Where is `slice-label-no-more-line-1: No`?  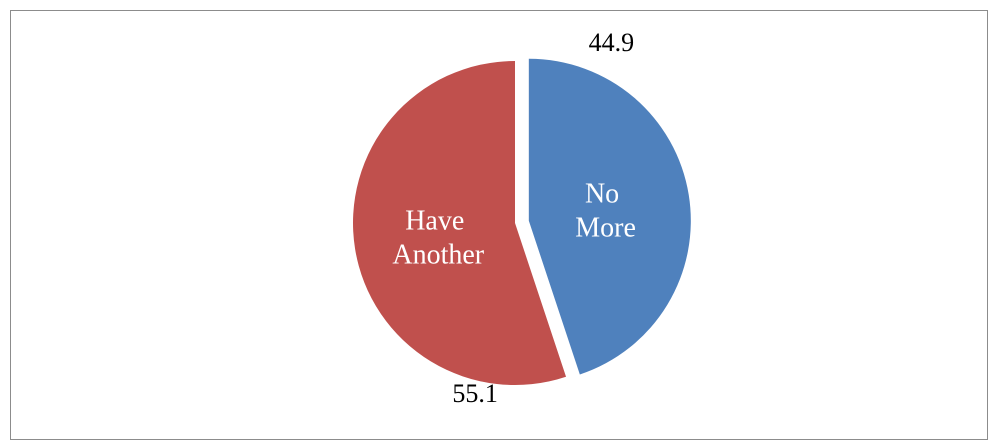
slice-label-no-more-line-1: No is located at coordinates (602, 193).